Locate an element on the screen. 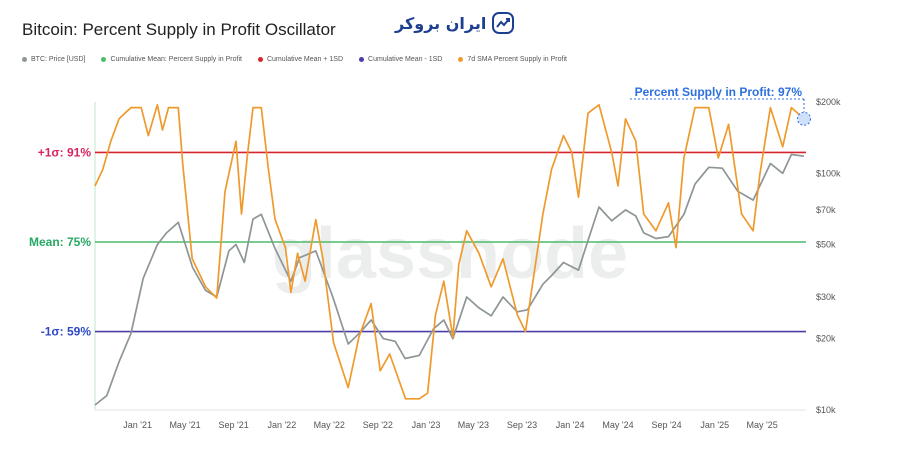  y-right-tick-label: $20k is located at coordinates (826, 339).